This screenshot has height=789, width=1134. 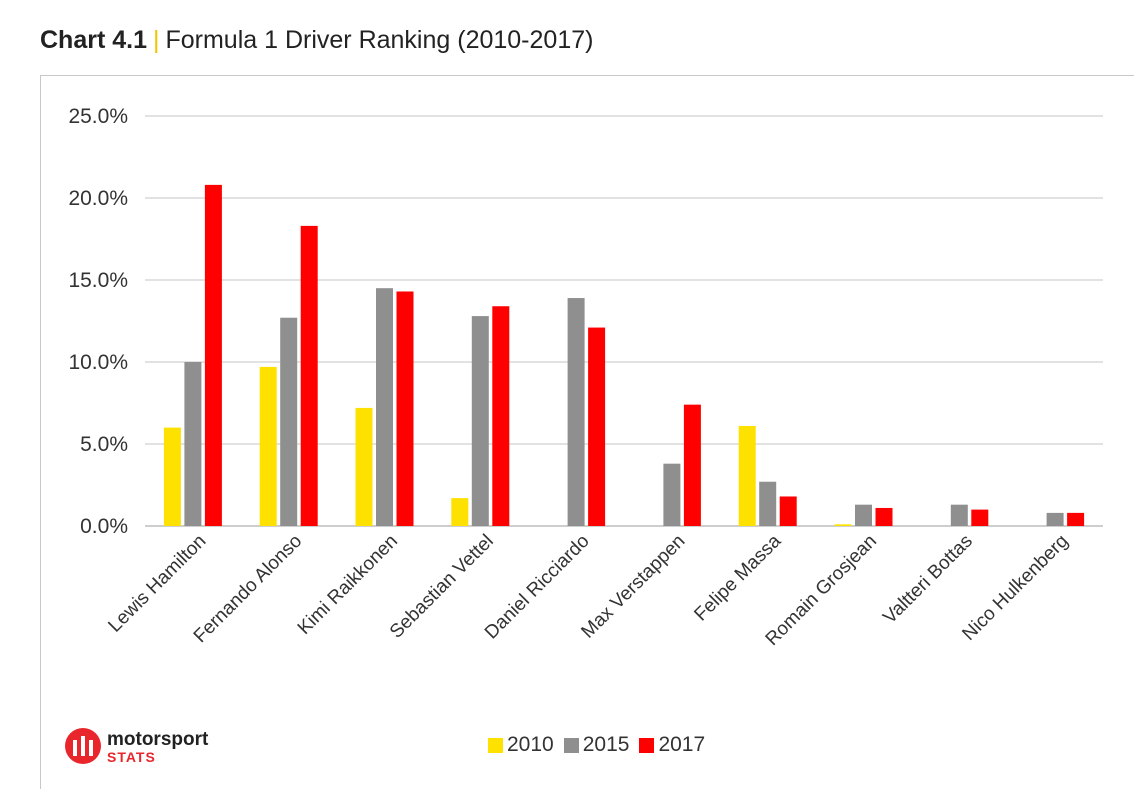 What do you see at coordinates (98, 280) in the screenshot?
I see `y-tick-label: 15.0%` at bounding box center [98, 280].